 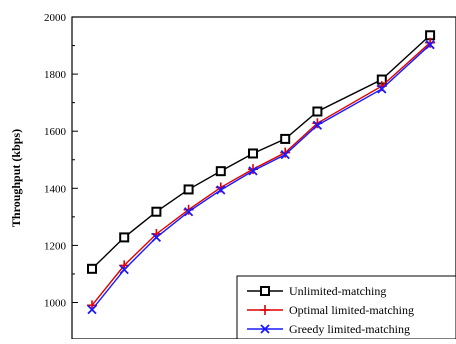 What do you see at coordinates (55, 75) in the screenshot?
I see `y-tick-label: 1800` at bounding box center [55, 75].